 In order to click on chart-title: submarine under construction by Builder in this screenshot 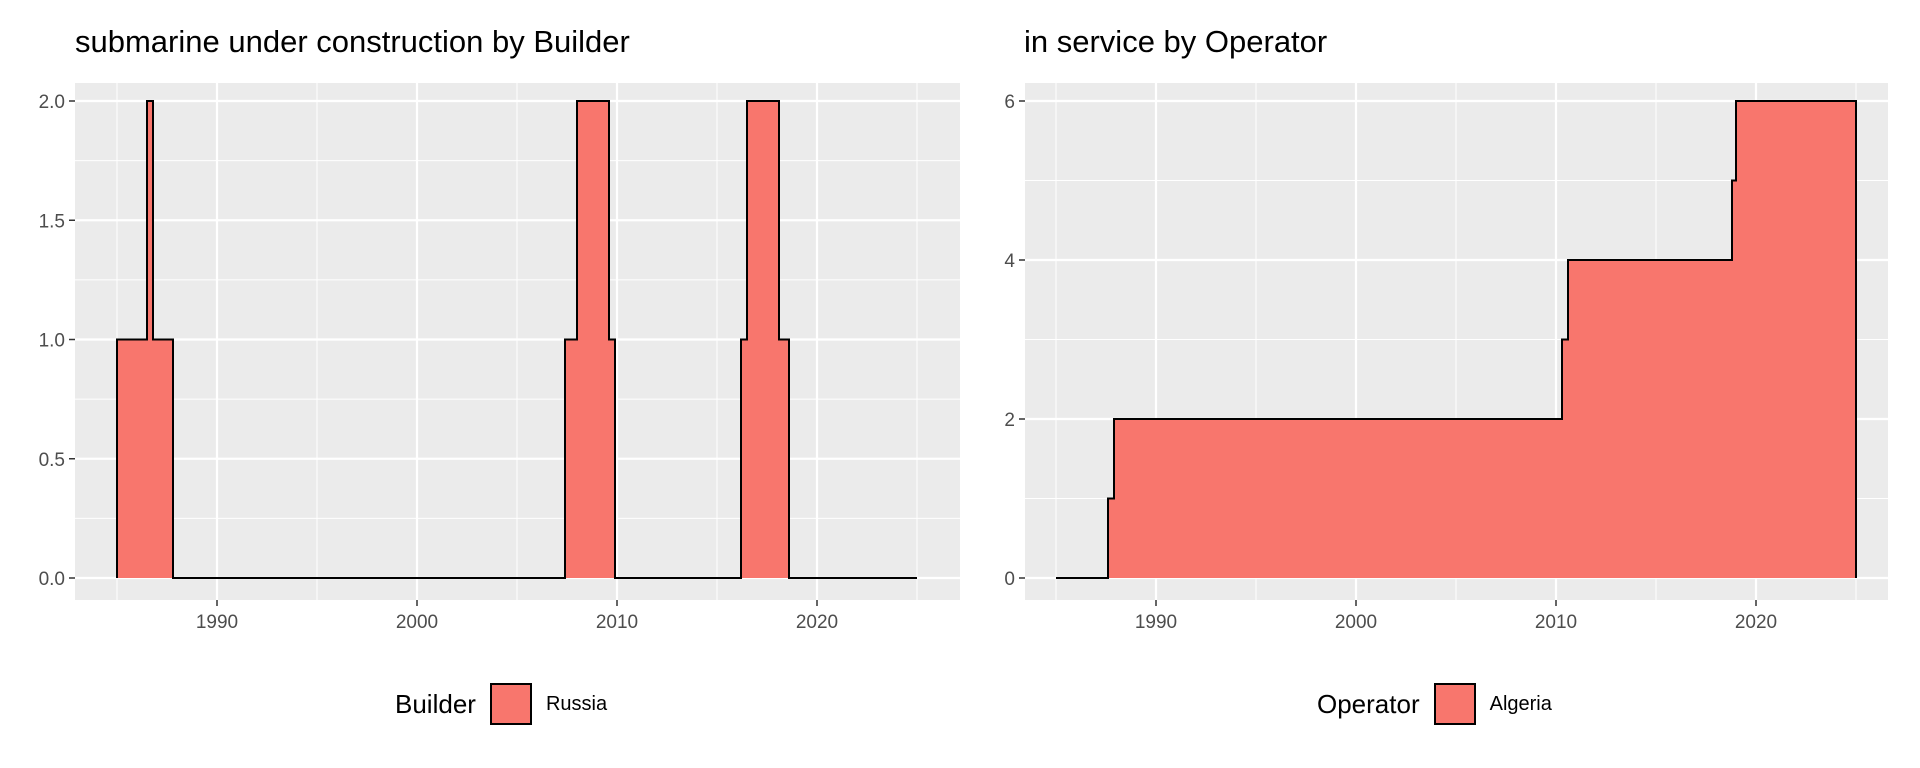, I will do `click(352, 41)`.